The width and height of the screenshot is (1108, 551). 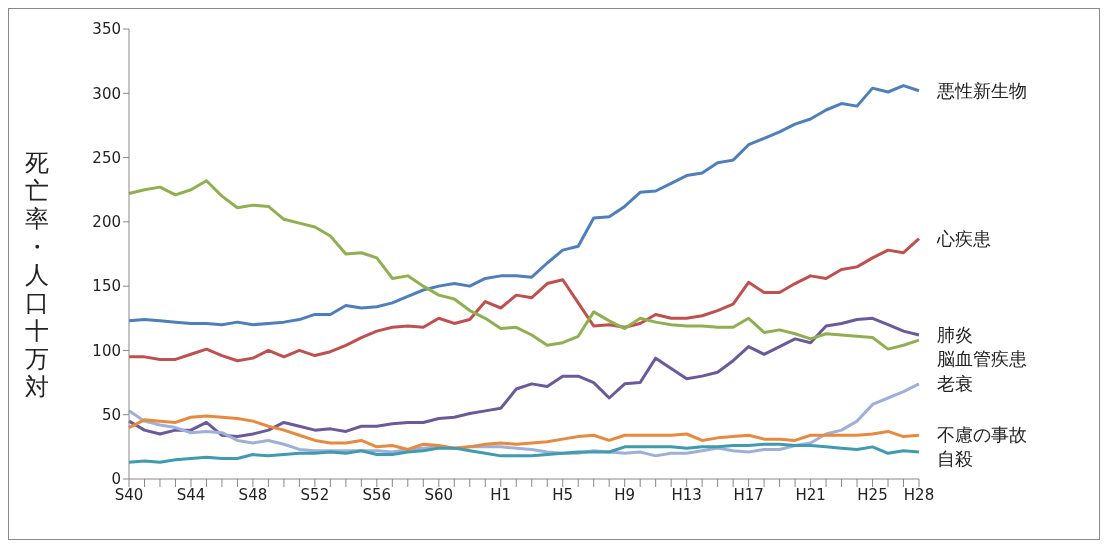 What do you see at coordinates (111, 415) in the screenshot?
I see `y-tick-label: 50` at bounding box center [111, 415].